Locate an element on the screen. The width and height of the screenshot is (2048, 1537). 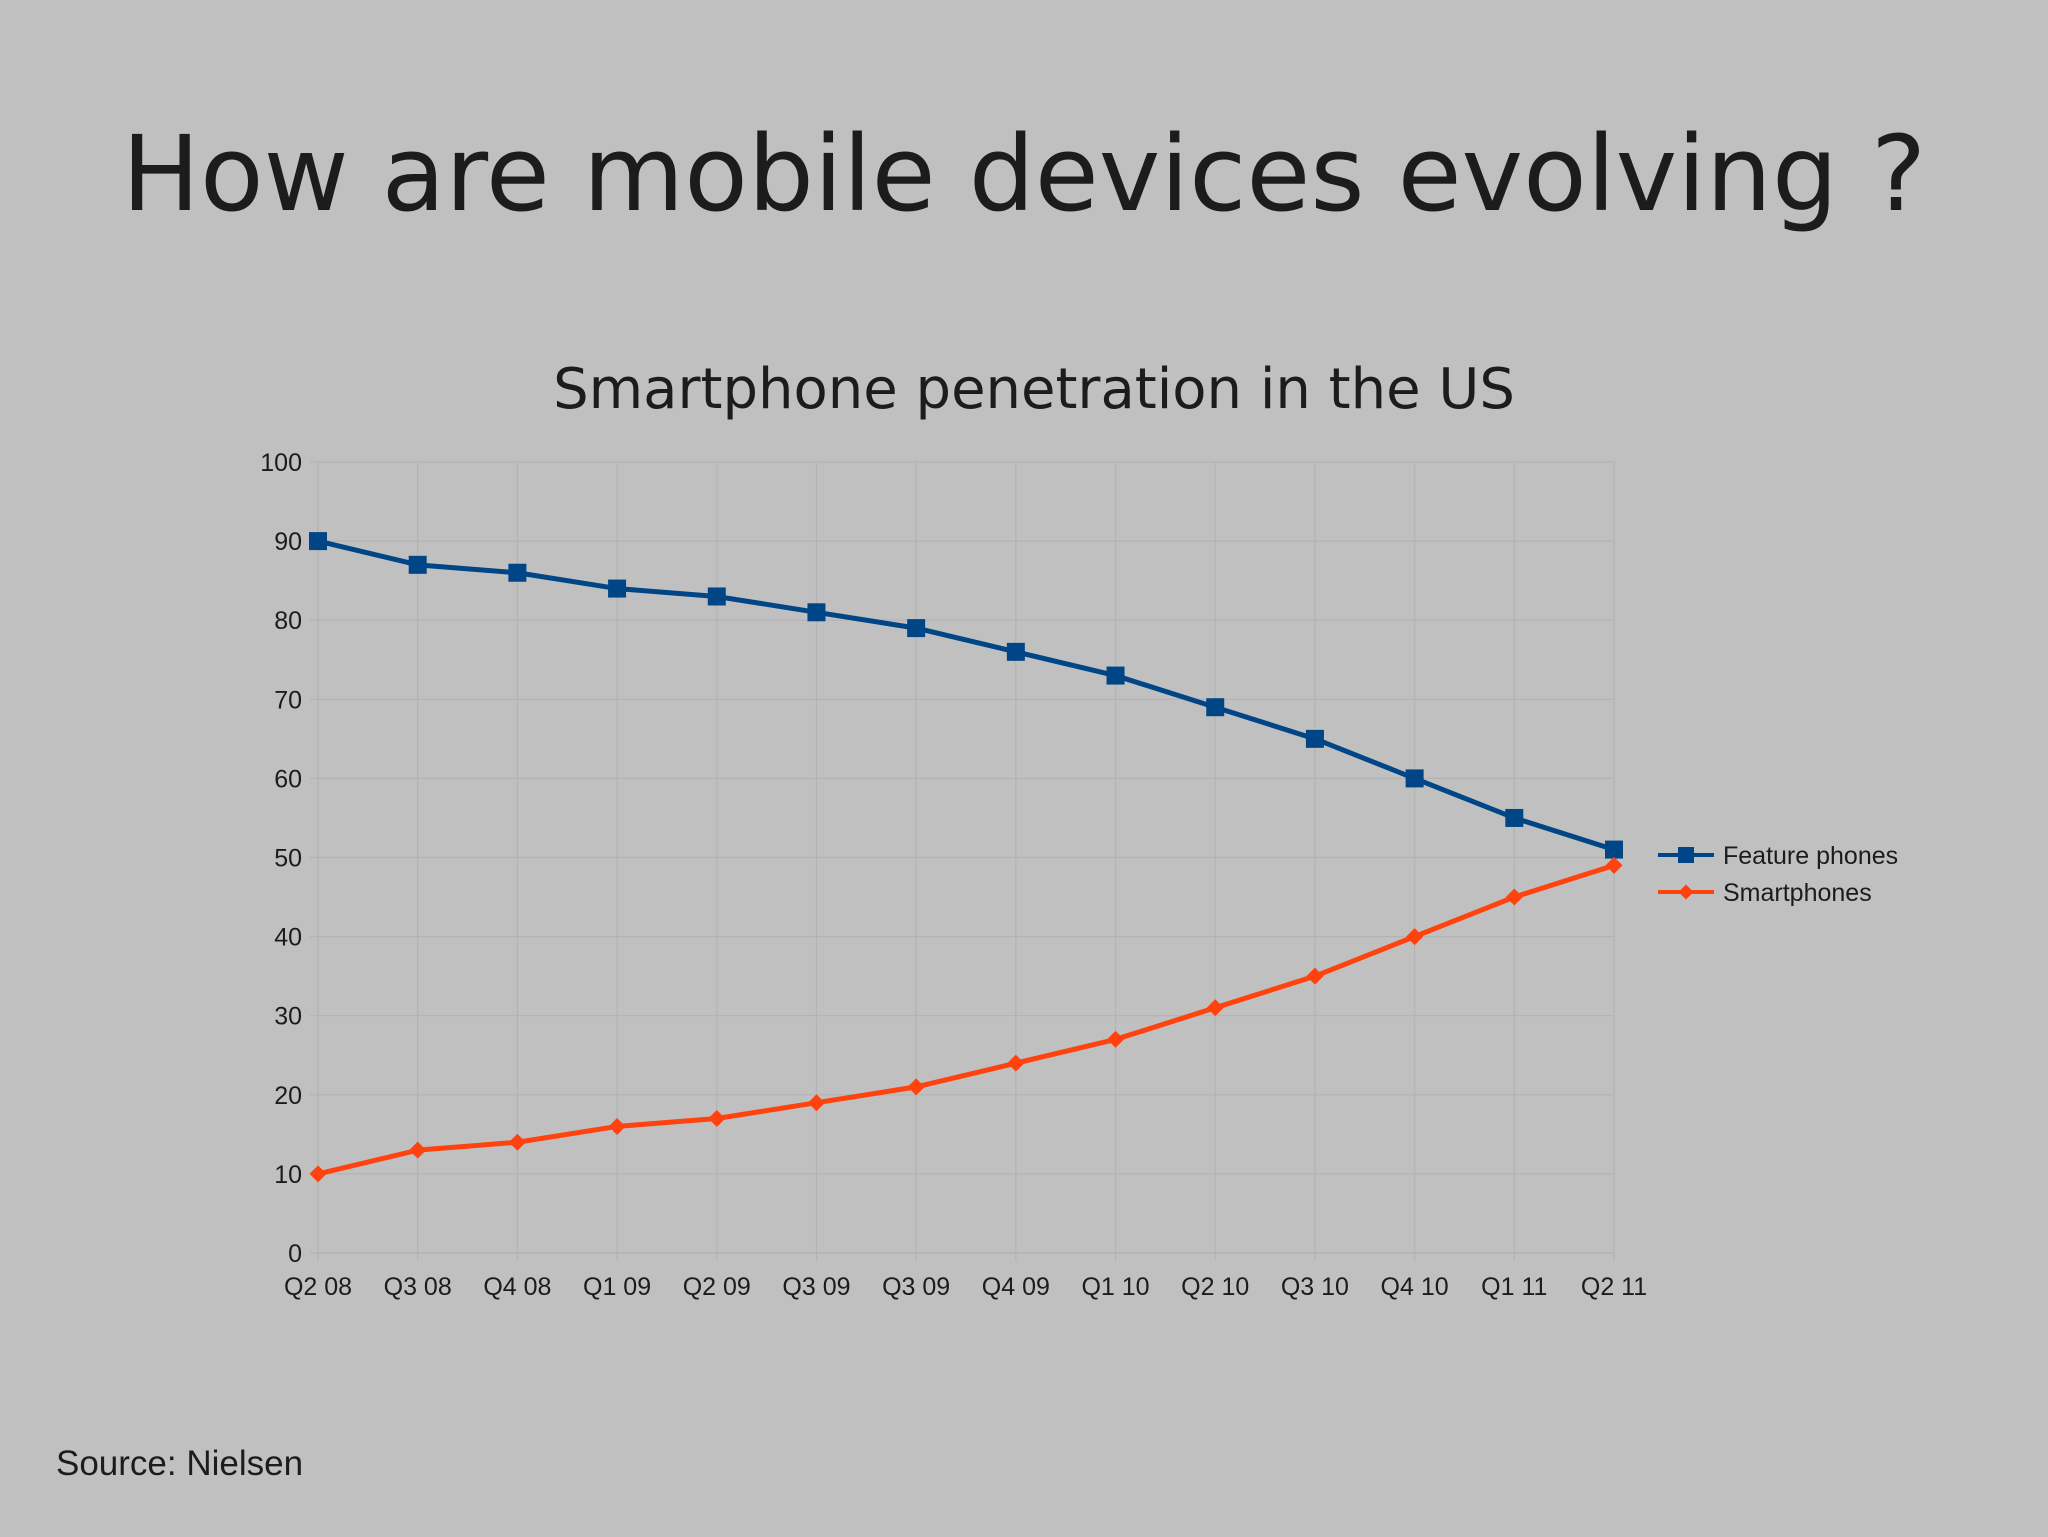
y-tick-label: 20 is located at coordinates (288, 1096).